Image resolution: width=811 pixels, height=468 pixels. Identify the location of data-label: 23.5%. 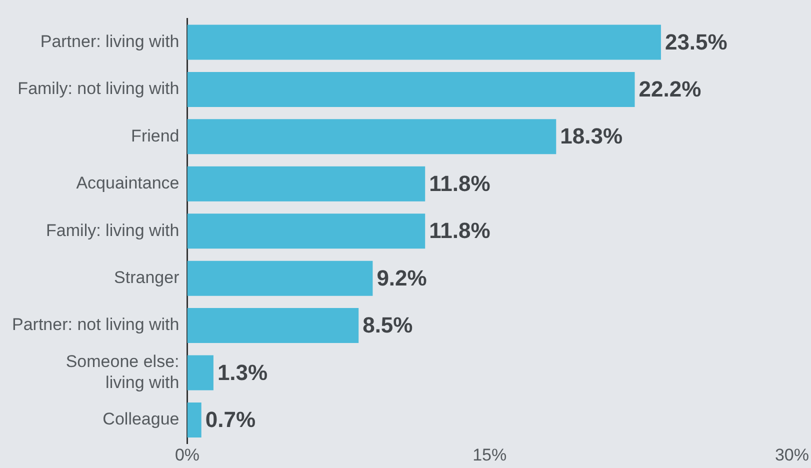
(696, 41).